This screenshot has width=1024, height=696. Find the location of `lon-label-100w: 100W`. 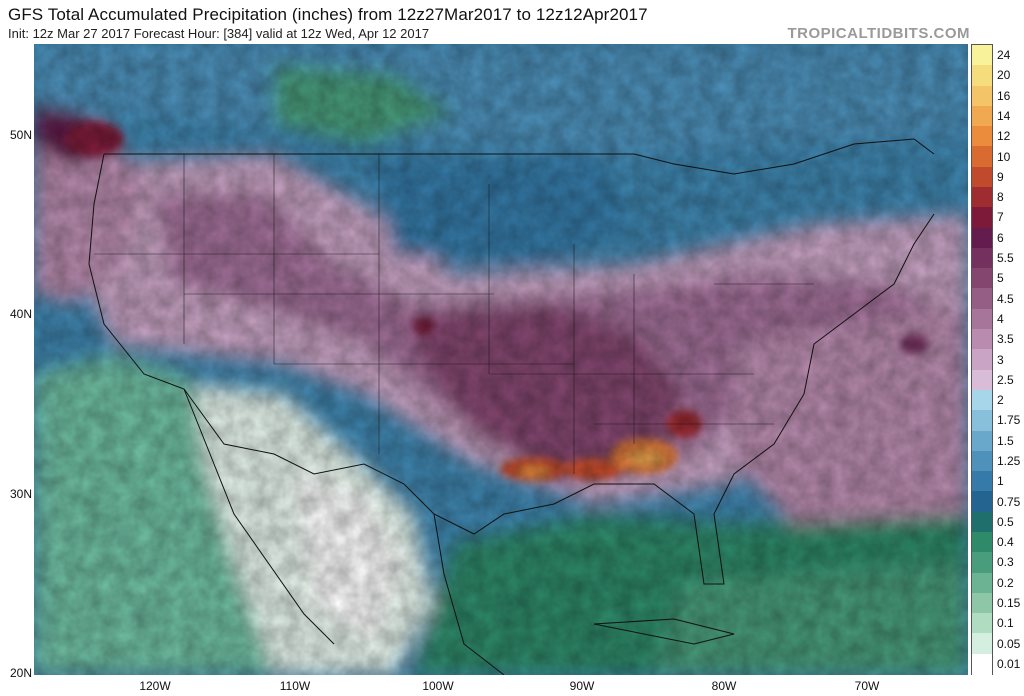

lon-label-100w: 100W is located at coordinates (438, 686).